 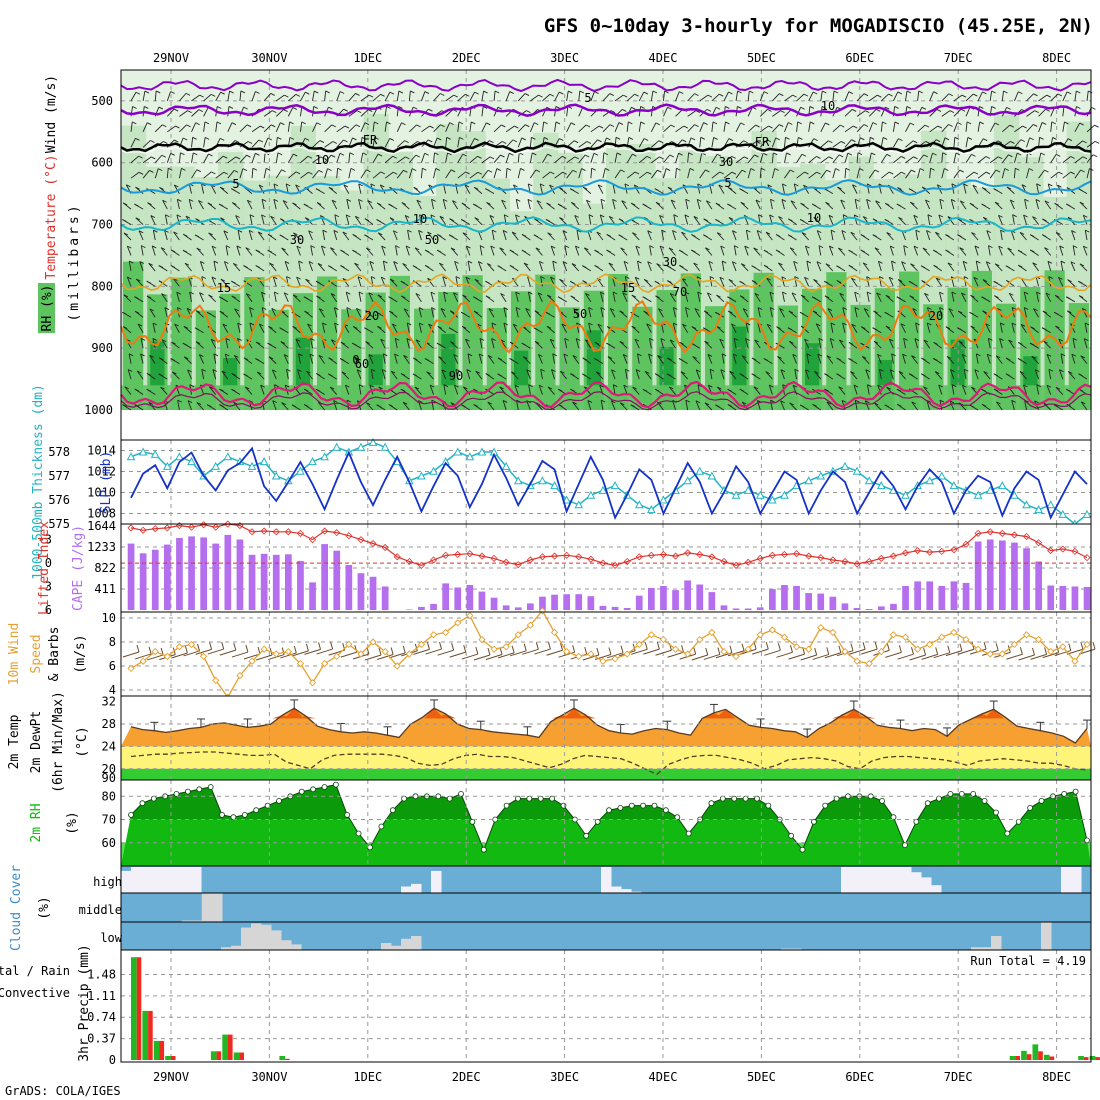 What do you see at coordinates (876, 880) in the screenshot?
I see `cloud-bar-high` at bounding box center [876, 880].